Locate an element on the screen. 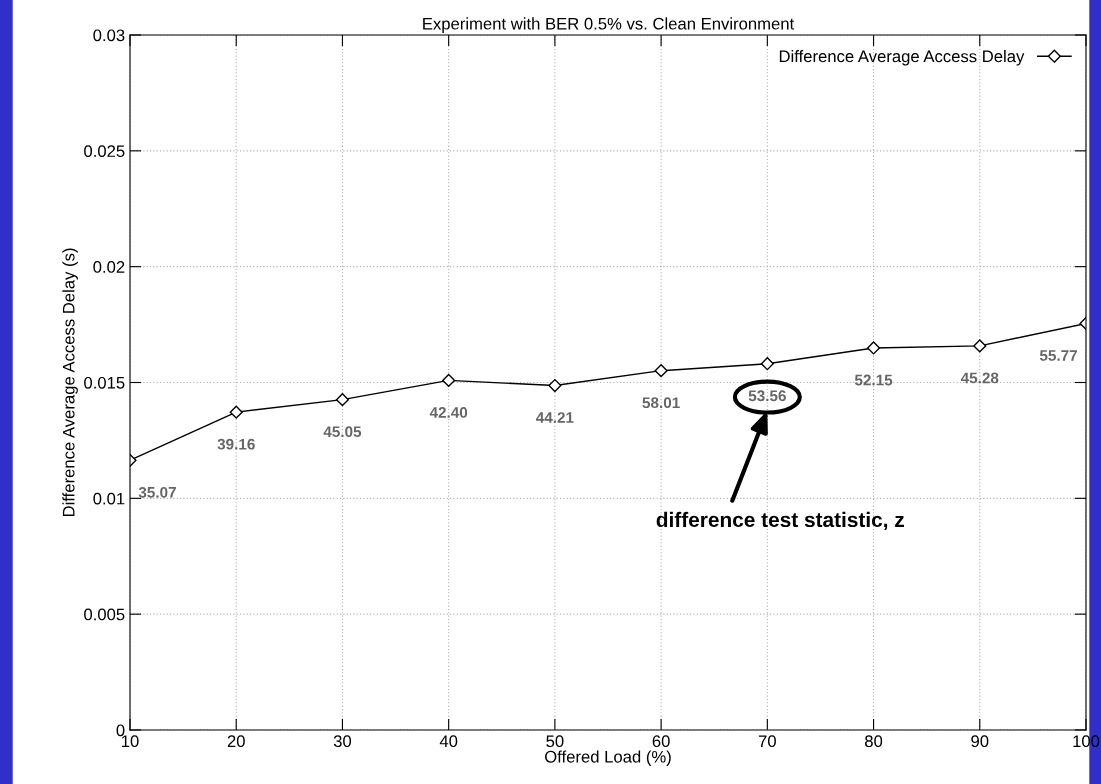 The image size is (1101, 784). x-tick-label: 80 is located at coordinates (874, 741).